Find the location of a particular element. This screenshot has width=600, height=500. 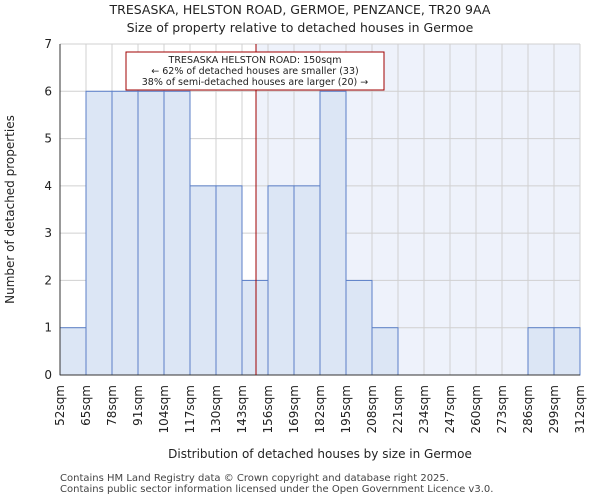

x-tick-label: 208sqm is located at coordinates (372, 409).